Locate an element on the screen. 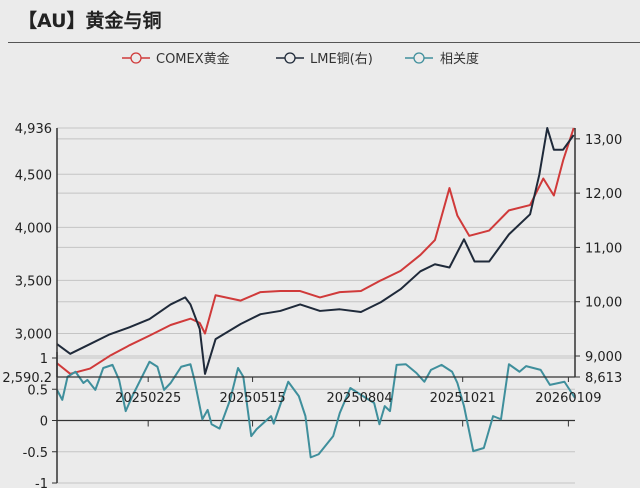  y-bottom-tick-label: -1 is located at coordinates (41, 482).